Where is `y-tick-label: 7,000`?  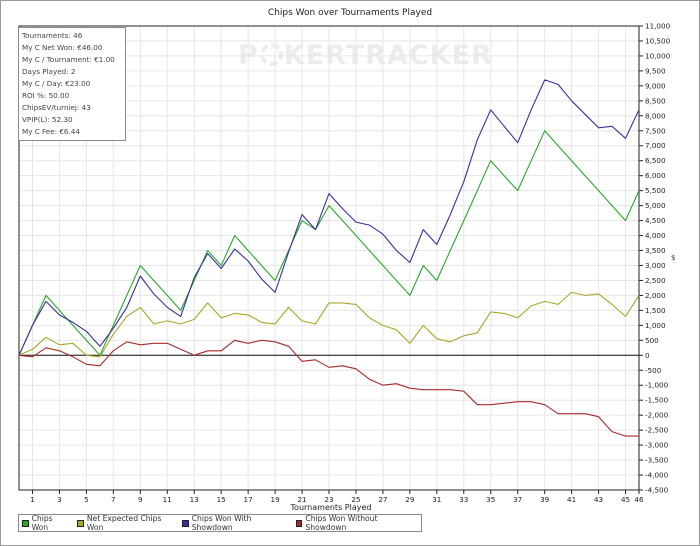
y-tick-label: 7,000 is located at coordinates (655, 145).